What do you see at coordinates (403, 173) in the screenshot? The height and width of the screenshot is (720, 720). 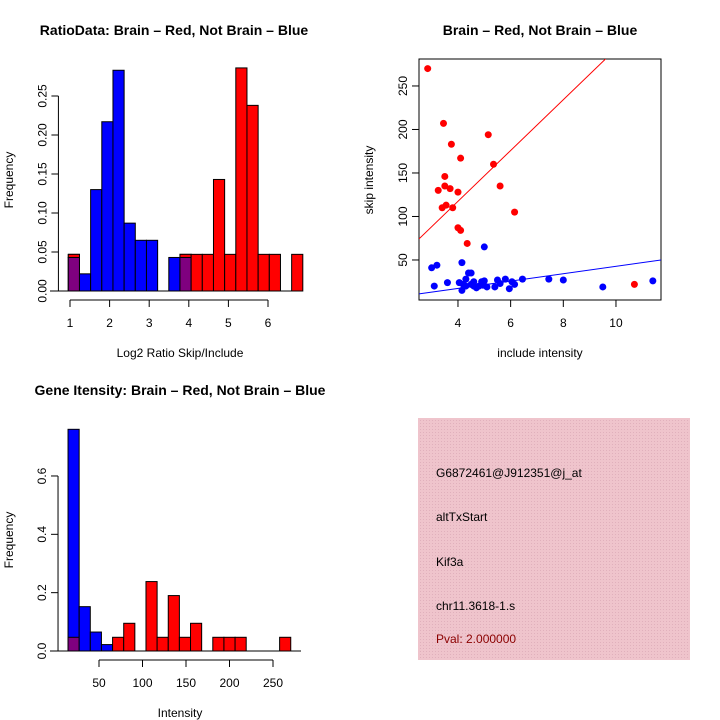 I see `y-tick-label: 150` at bounding box center [403, 173].